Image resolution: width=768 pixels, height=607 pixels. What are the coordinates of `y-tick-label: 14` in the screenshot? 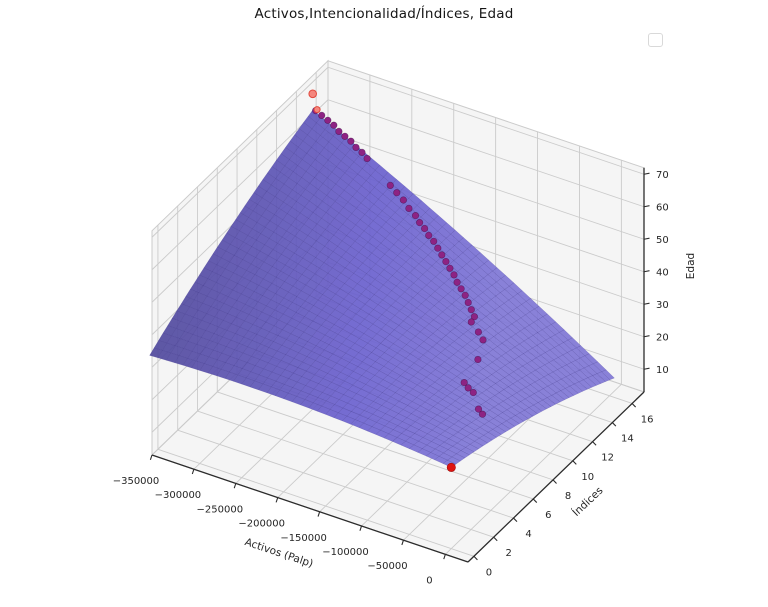 It's located at (627, 439).